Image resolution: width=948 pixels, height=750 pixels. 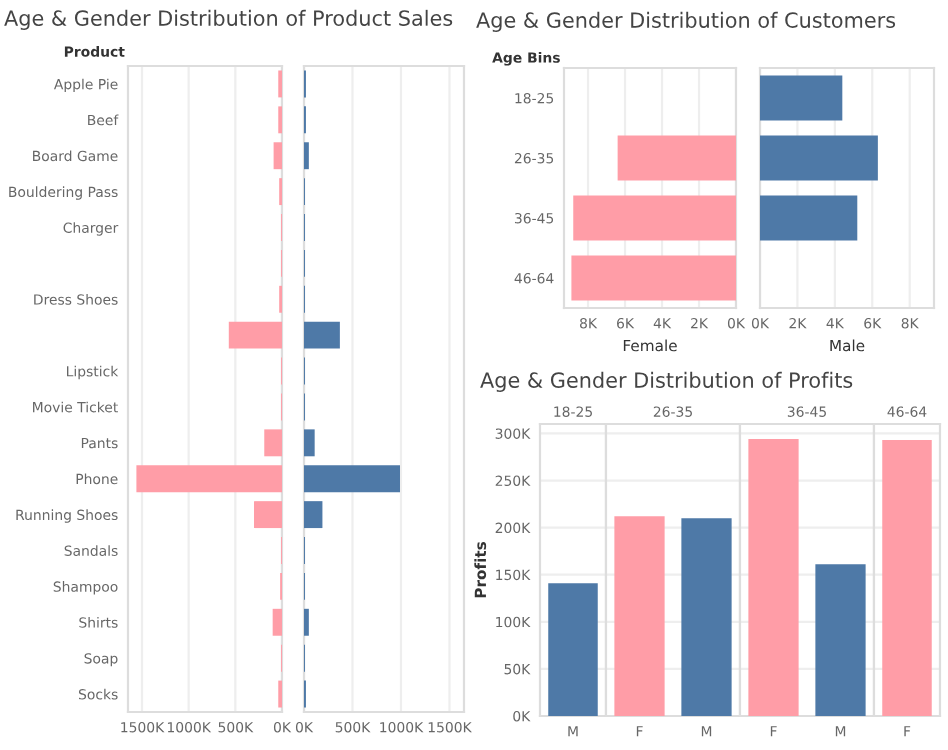 I want to click on chart-title: Age & Gender Distribution of Product Sales, so click(x=228, y=19).